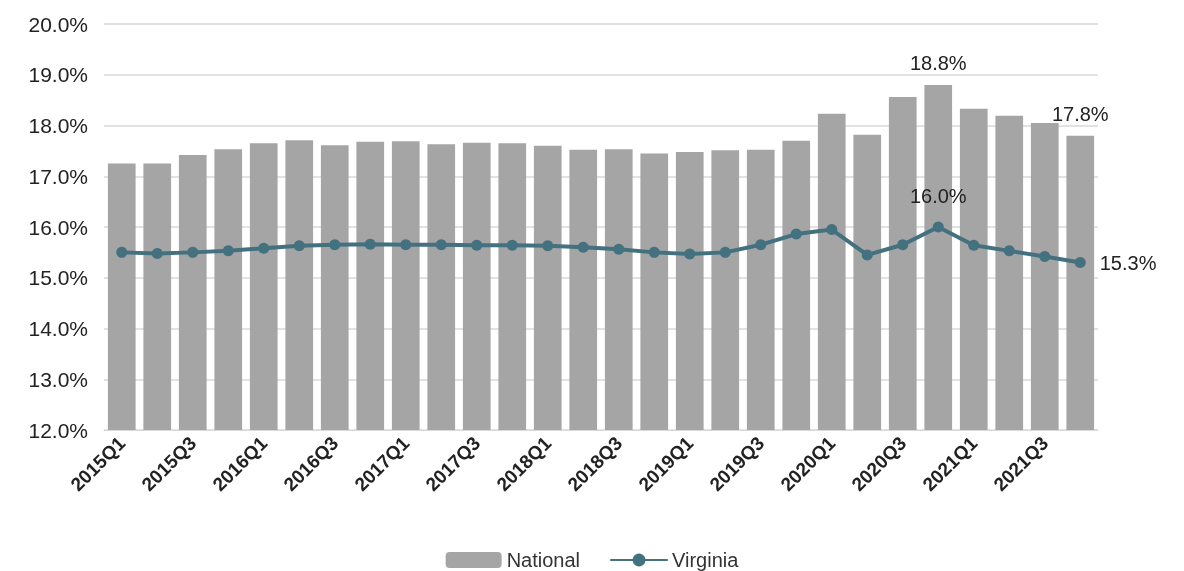 The width and height of the screenshot is (1184, 571). What do you see at coordinates (58, 328) in the screenshot?
I see `y-tick-label: 14.0%` at bounding box center [58, 328].